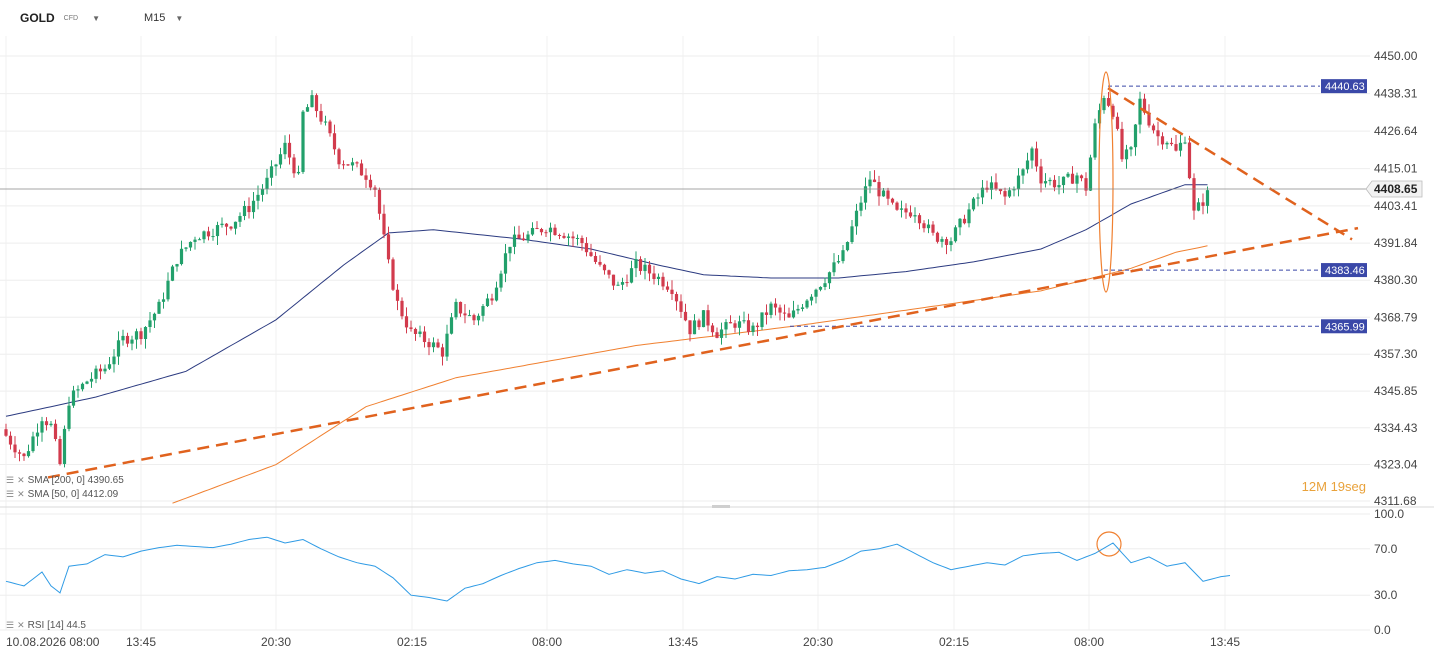 This screenshot has height=664, width=1434. What do you see at coordinates (154, 18) in the screenshot?
I see `timeframe-selector: M15` at bounding box center [154, 18].